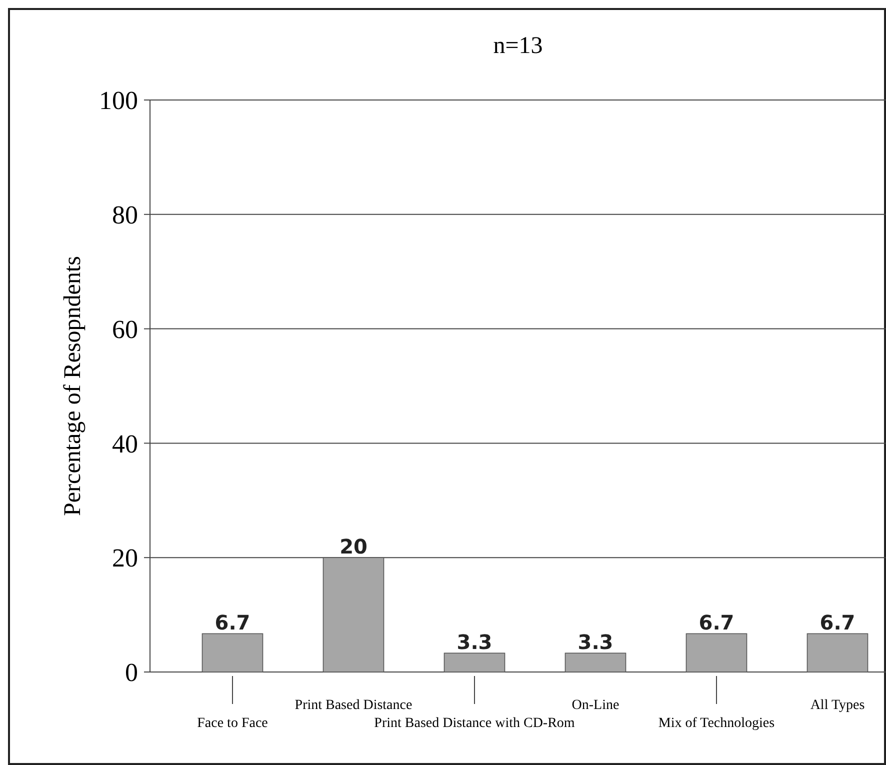 The height and width of the screenshot is (765, 886). Describe the element at coordinates (474, 723) in the screenshot. I see `x-tick-label: Print Based Distance with CD-Rom` at that location.